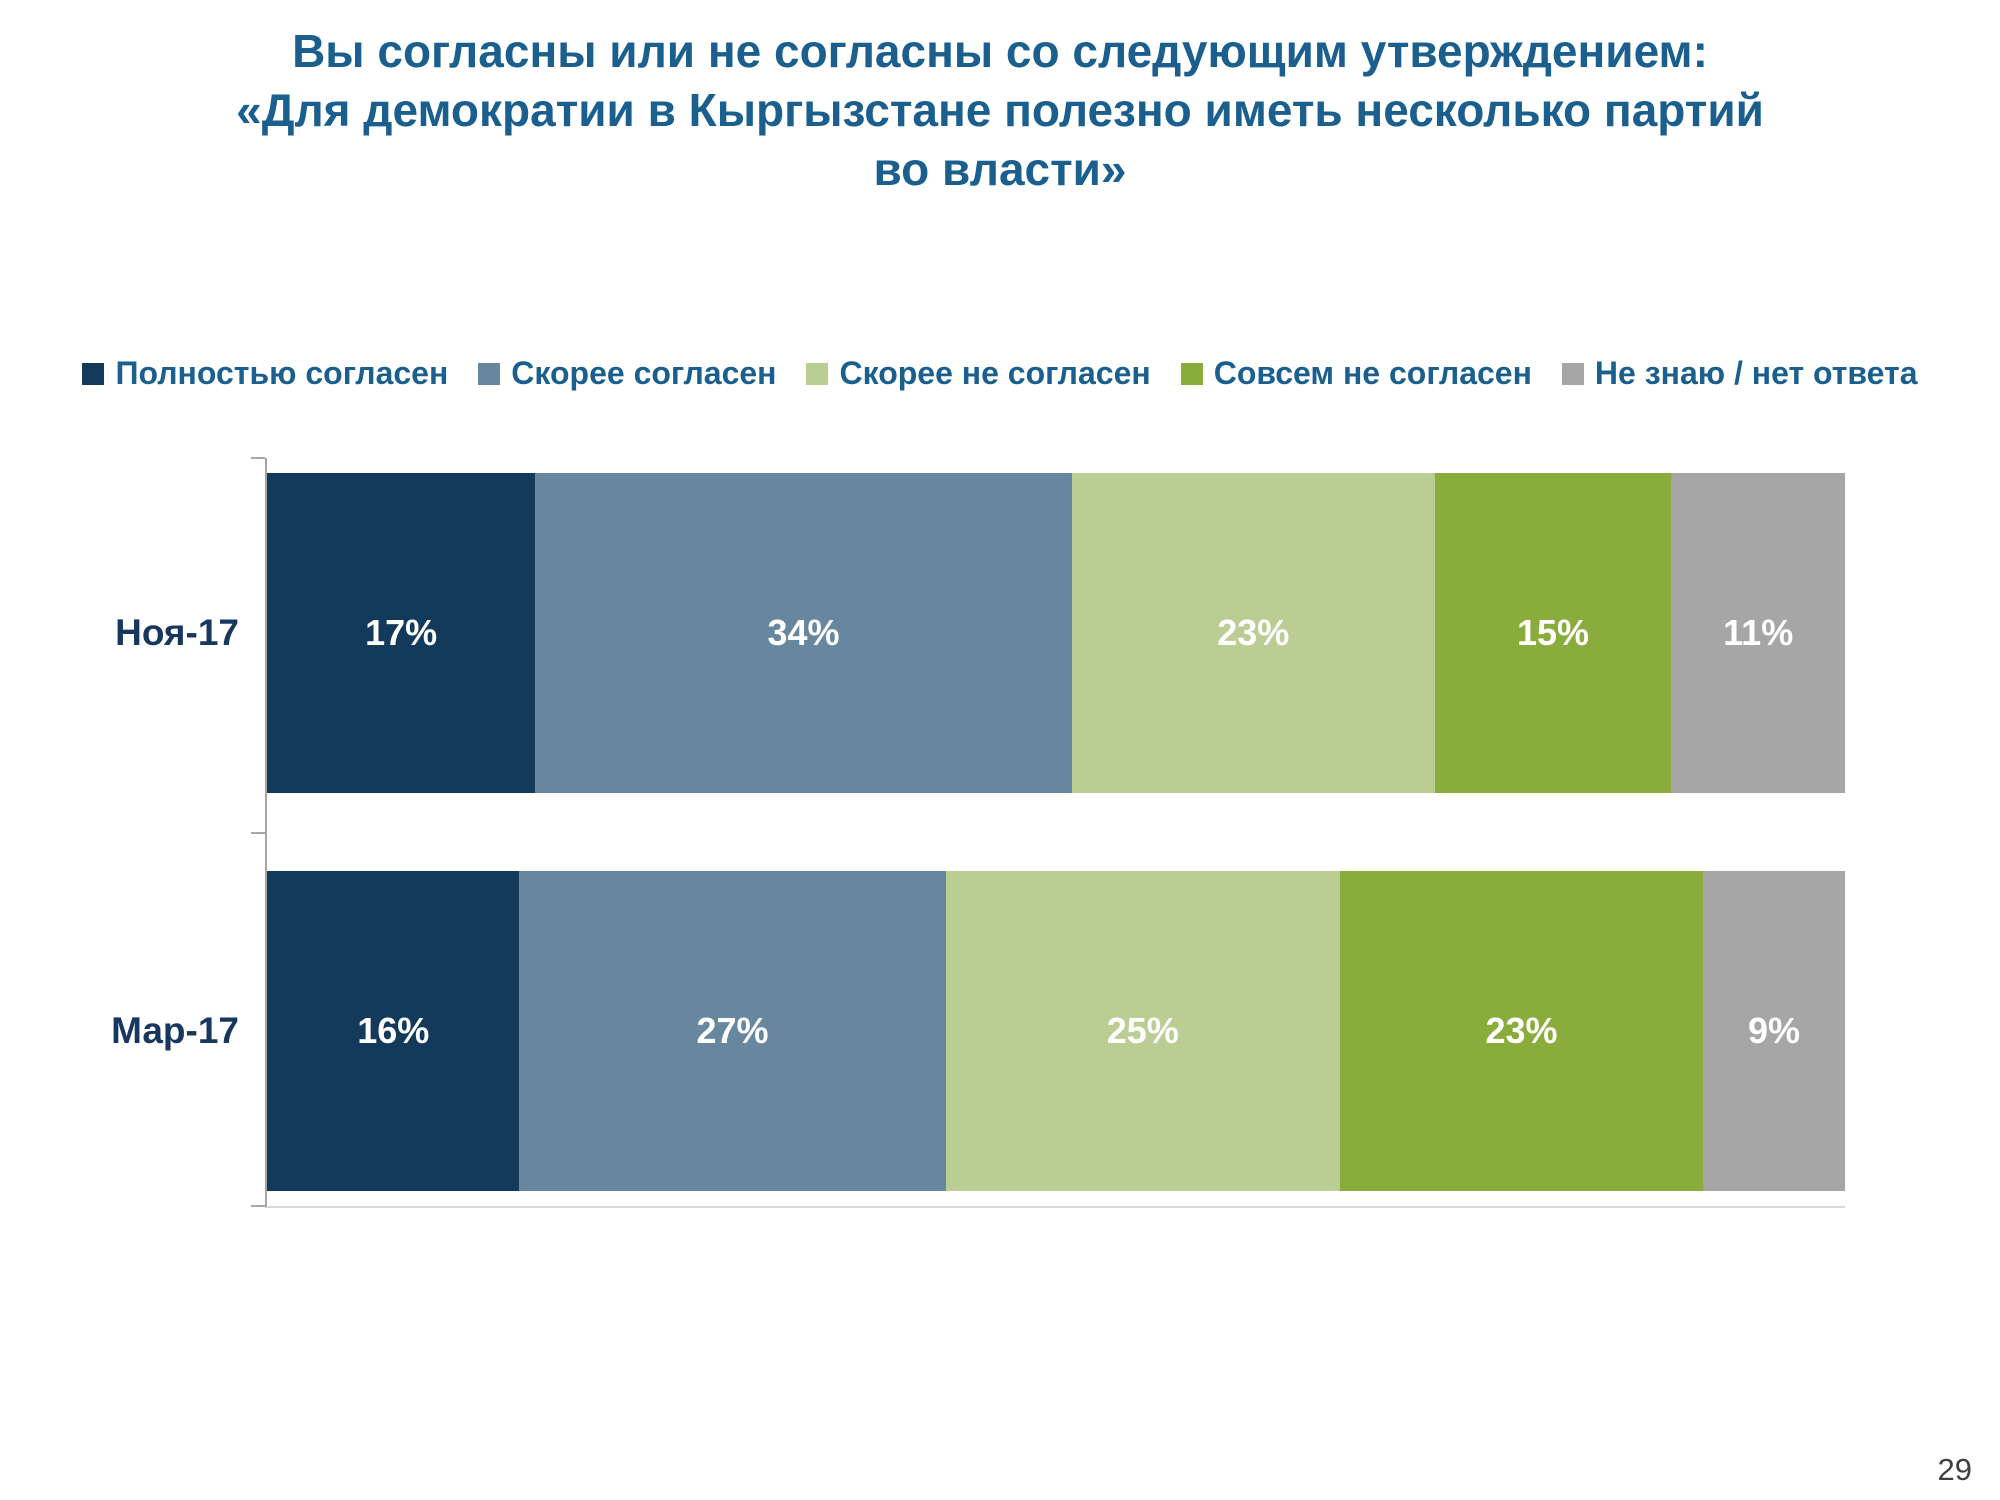 Image resolution: width=2000 pixels, height=1500 pixels. What do you see at coordinates (995, 373) in the screenshot?
I see `legend-label: Скорее не согласен` at bounding box center [995, 373].